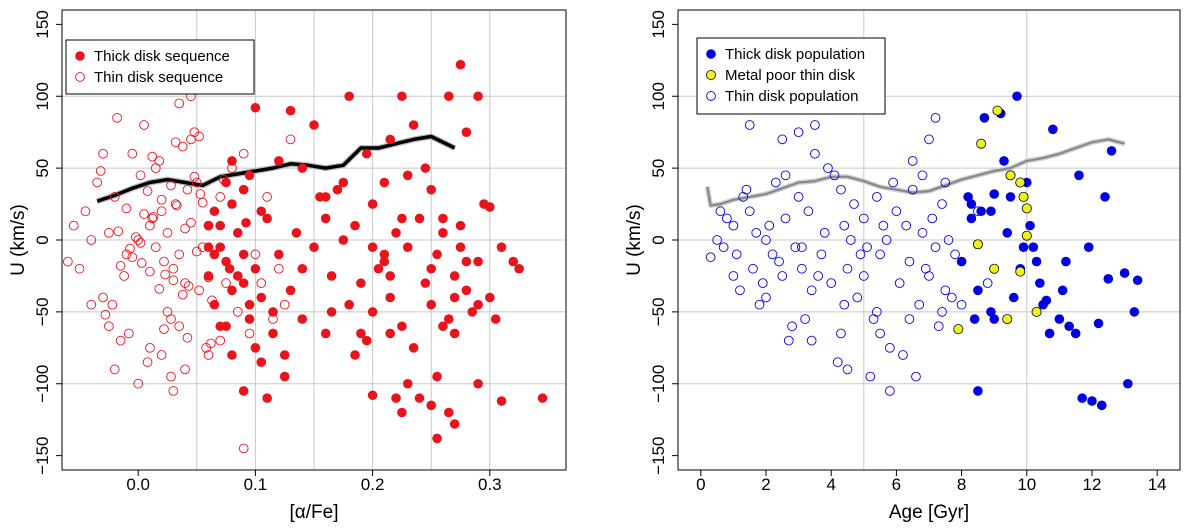  Describe the element at coordinates (42, 96) in the screenshot. I see `y-tick-label: 100` at that location.